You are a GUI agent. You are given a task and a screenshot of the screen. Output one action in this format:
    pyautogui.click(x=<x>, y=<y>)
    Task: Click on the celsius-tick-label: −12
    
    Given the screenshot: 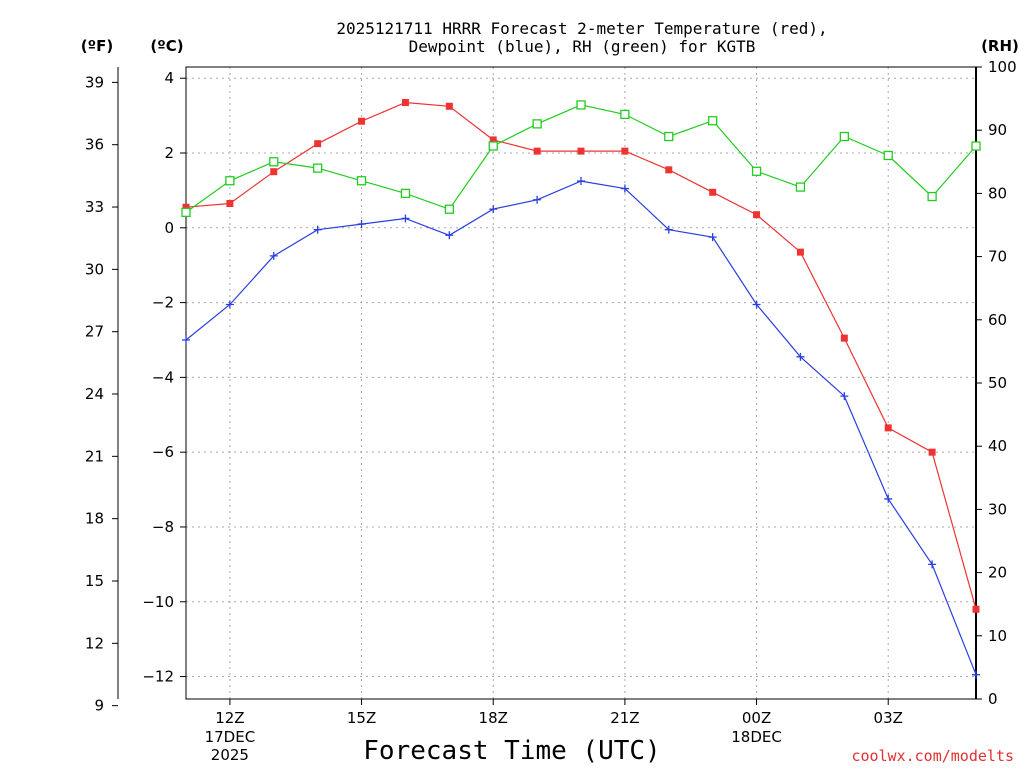 What is the action you would take?
    pyautogui.click(x=158, y=677)
    